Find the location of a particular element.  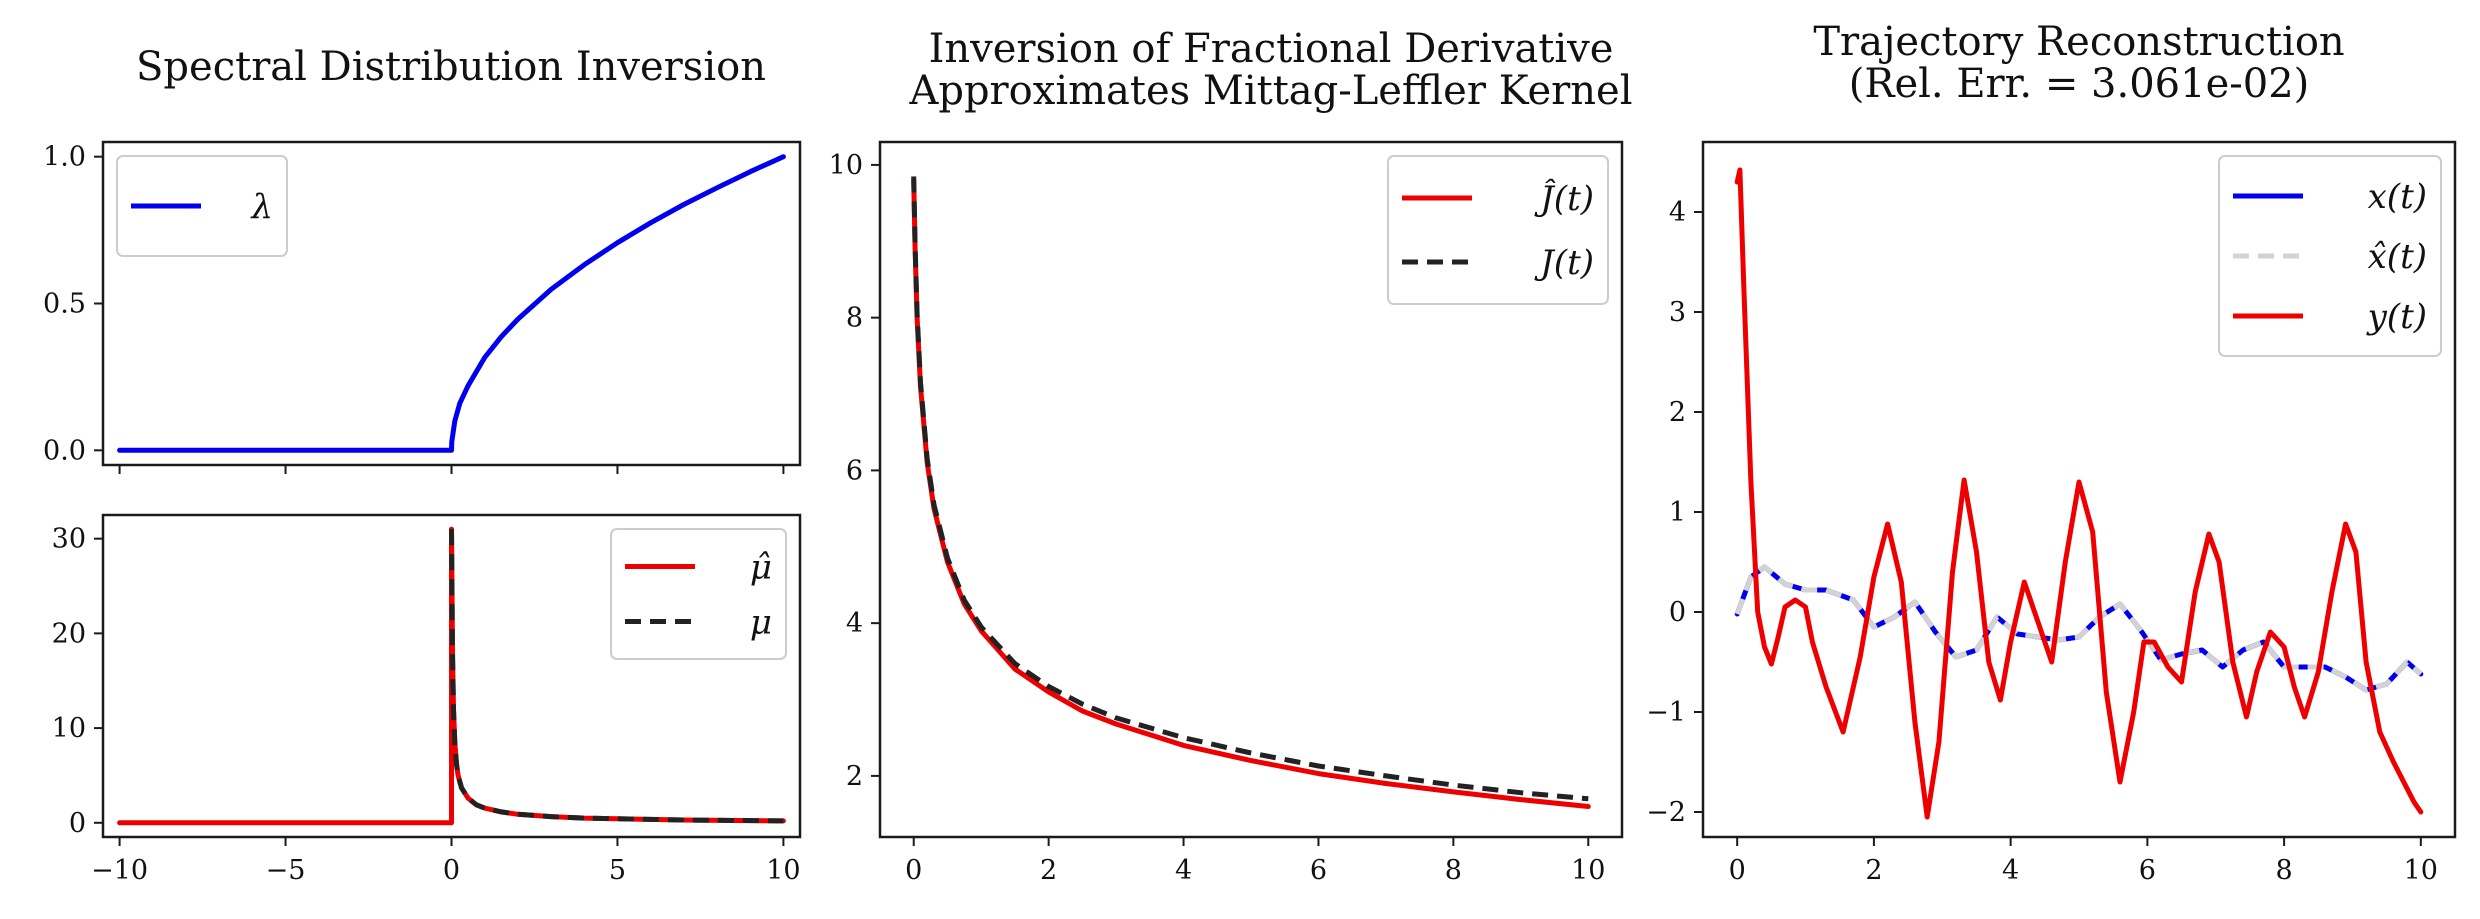

lambda-legend-box is located at coordinates (202, 206).